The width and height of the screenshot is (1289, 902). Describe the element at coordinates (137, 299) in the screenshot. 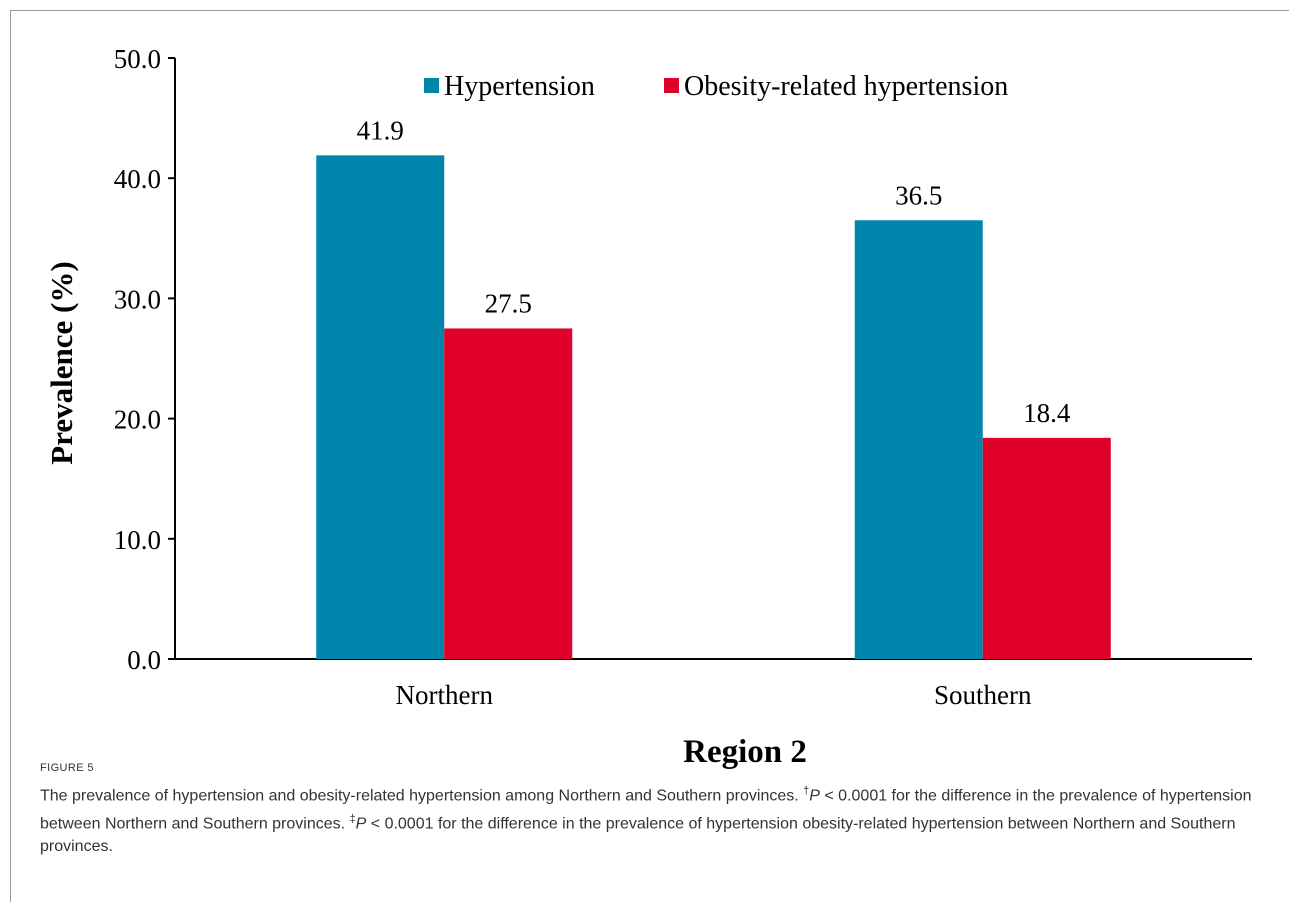

I see `y-tick-label: 30.0` at that location.